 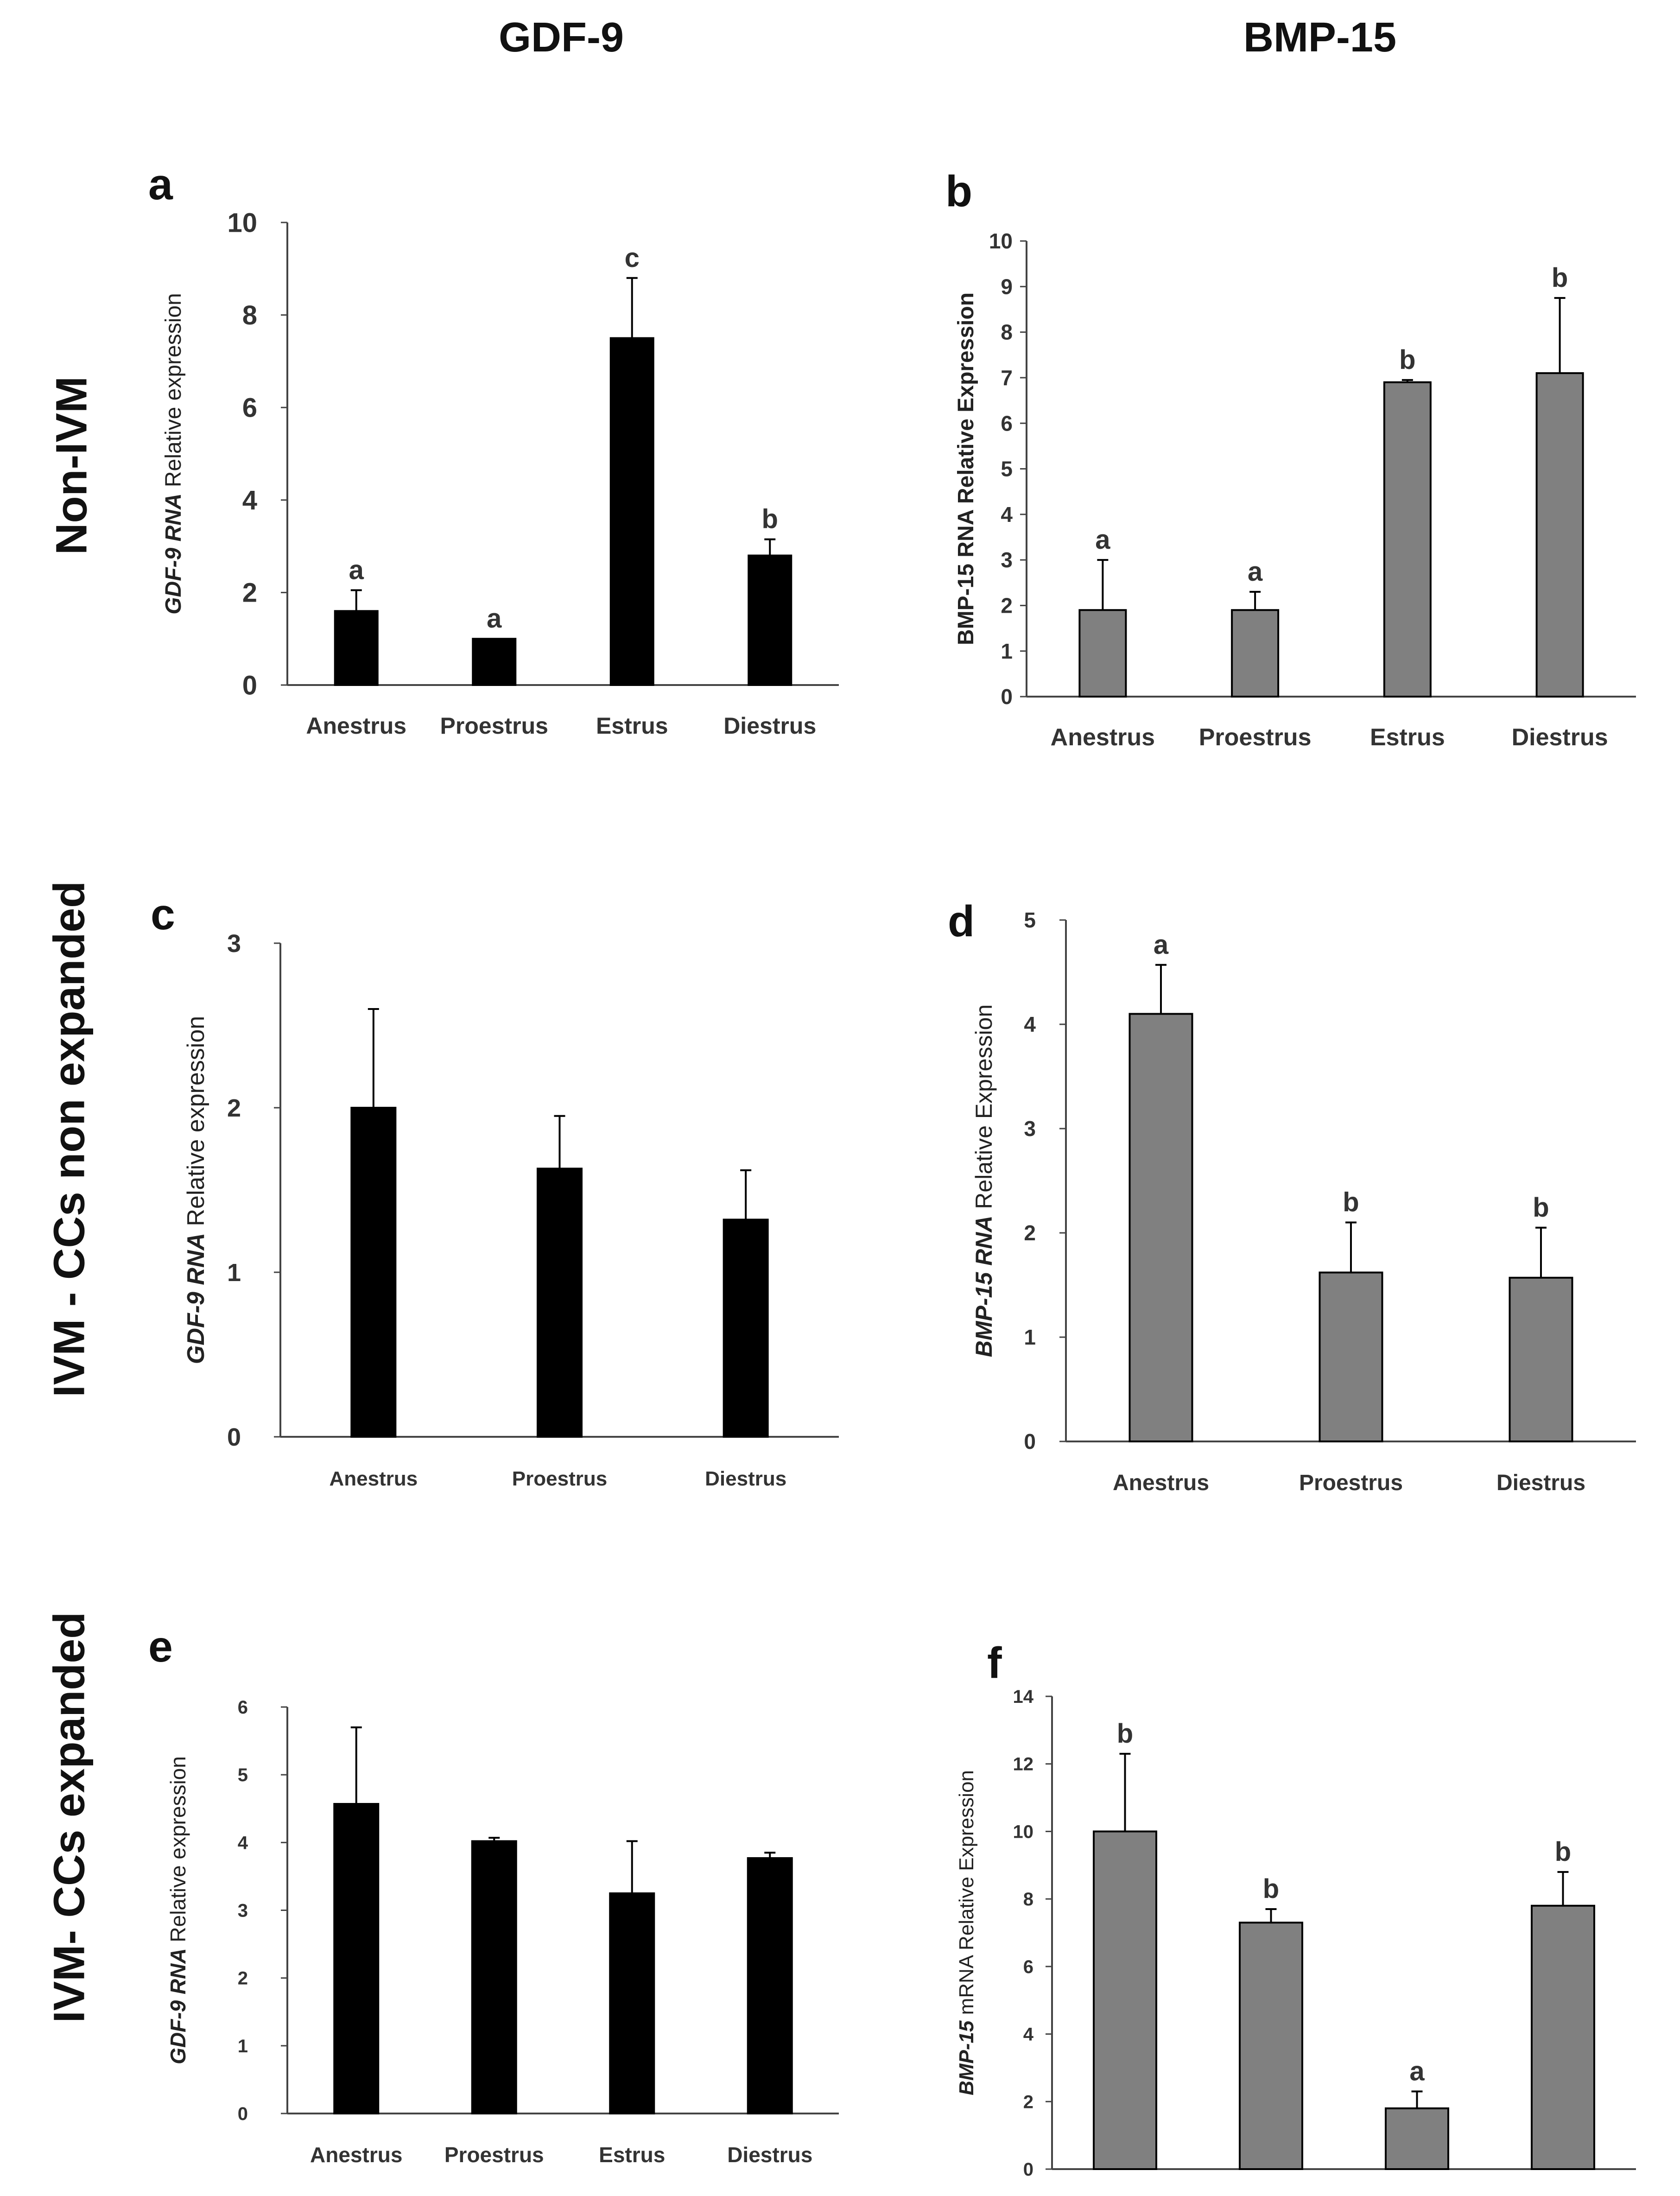 I want to click on panel-b-y-tick-label: 1, so click(x=1007, y=651).